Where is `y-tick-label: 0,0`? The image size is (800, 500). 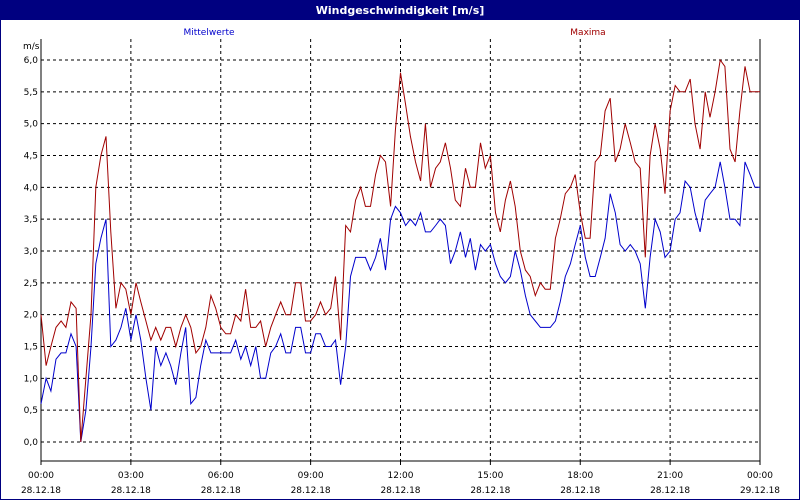 y-tick-label: 0,0 is located at coordinates (31, 443).